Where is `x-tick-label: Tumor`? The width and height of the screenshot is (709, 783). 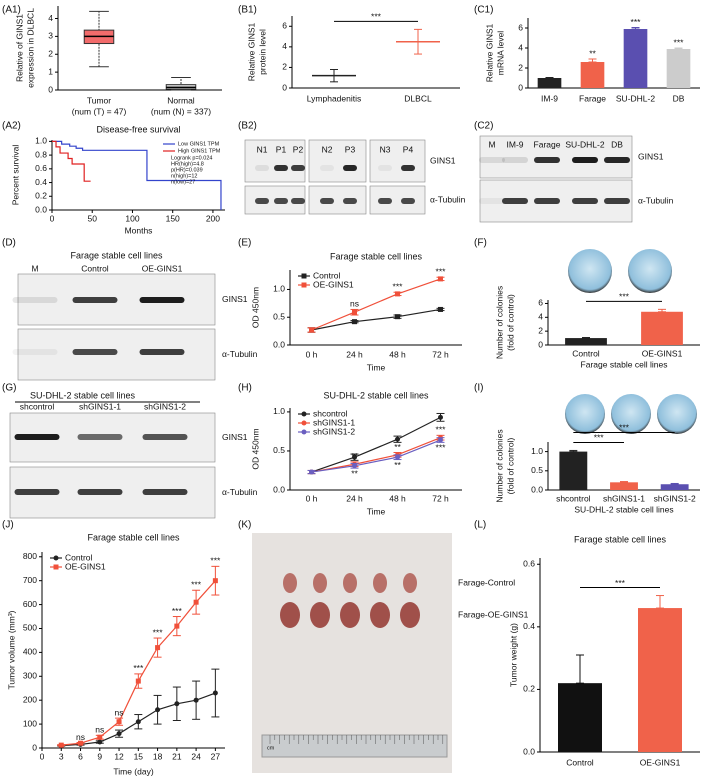
x-tick-label: Tumor is located at coordinates (99, 100).